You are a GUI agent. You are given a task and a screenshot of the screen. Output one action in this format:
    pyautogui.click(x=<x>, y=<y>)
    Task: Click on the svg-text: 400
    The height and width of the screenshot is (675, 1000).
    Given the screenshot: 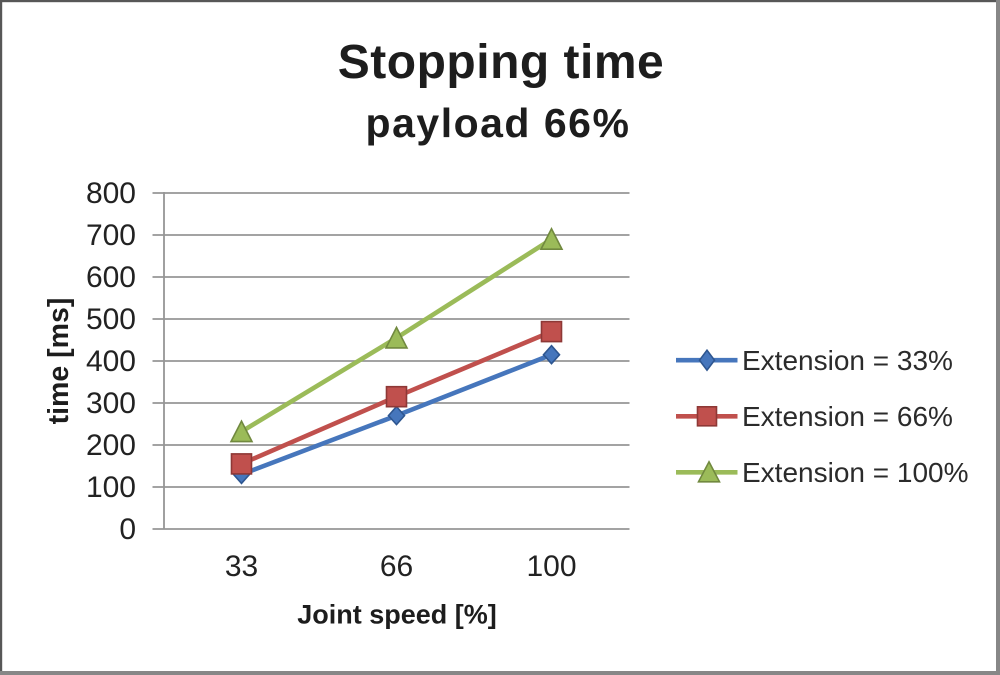 What is the action you would take?
    pyautogui.click(x=111, y=361)
    